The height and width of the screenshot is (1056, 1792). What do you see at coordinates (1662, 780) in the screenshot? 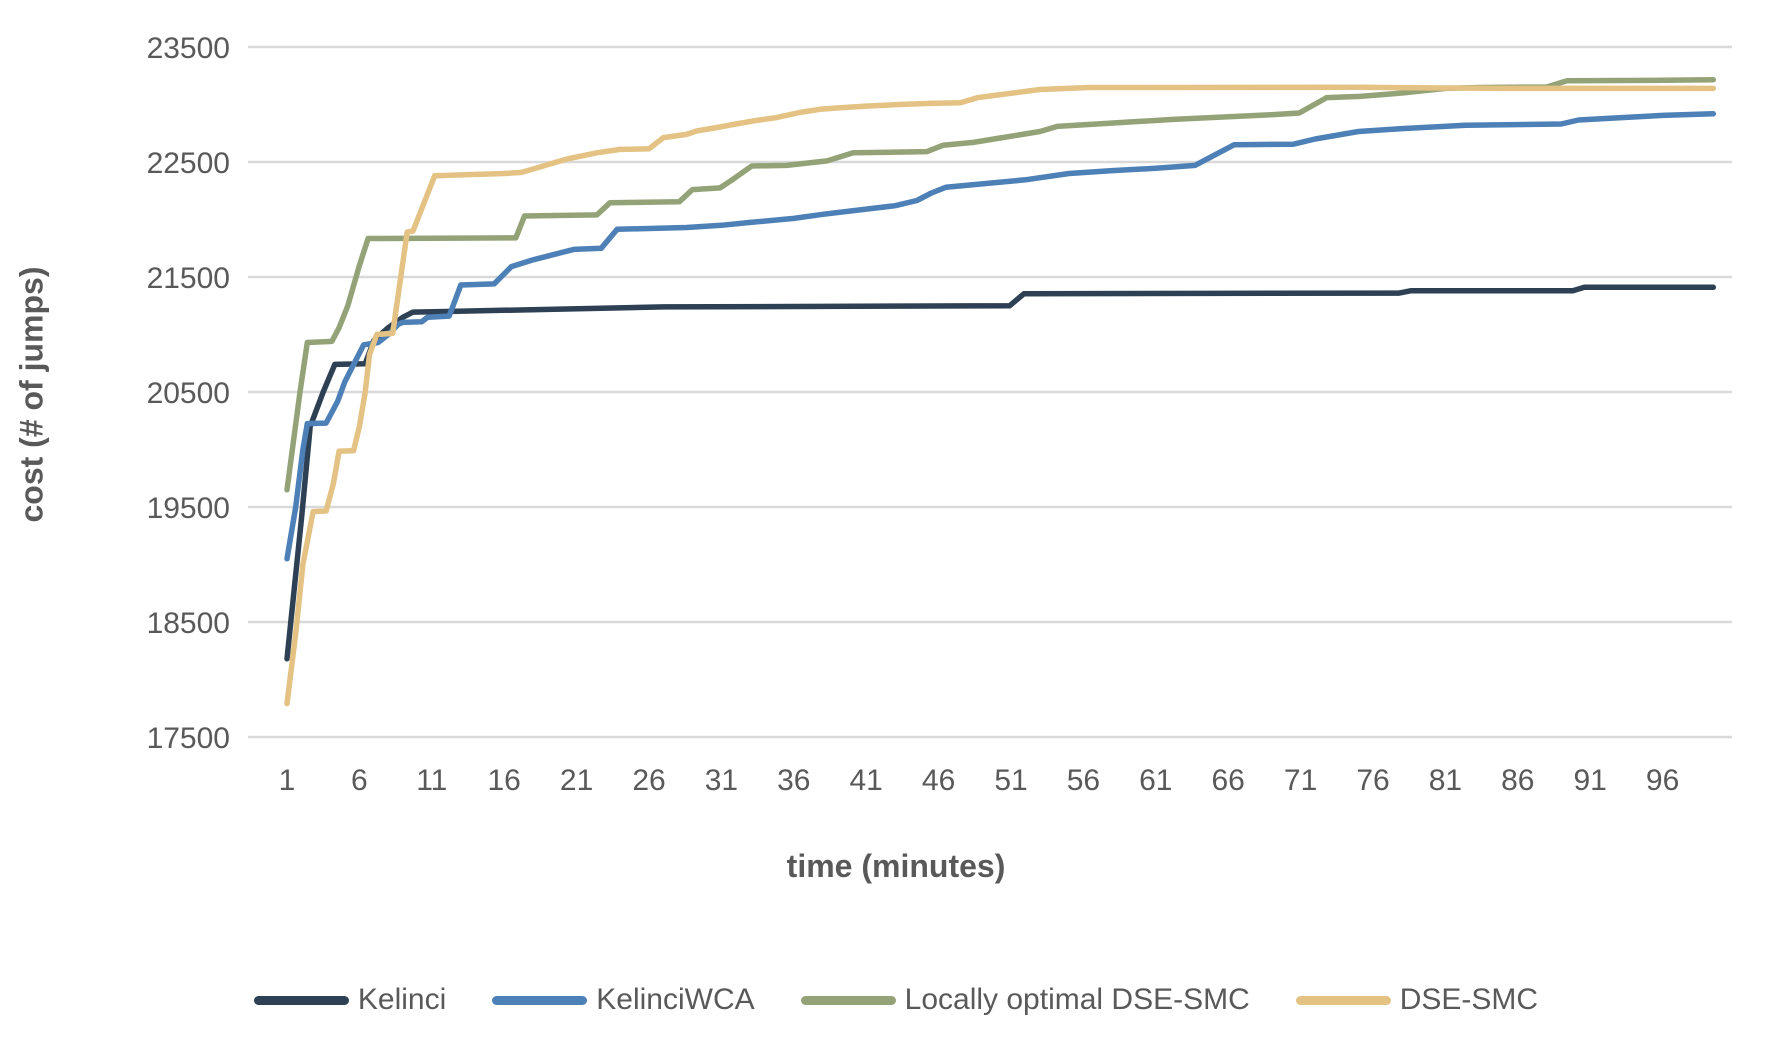
I see `x-tick-label: 96` at bounding box center [1662, 780].